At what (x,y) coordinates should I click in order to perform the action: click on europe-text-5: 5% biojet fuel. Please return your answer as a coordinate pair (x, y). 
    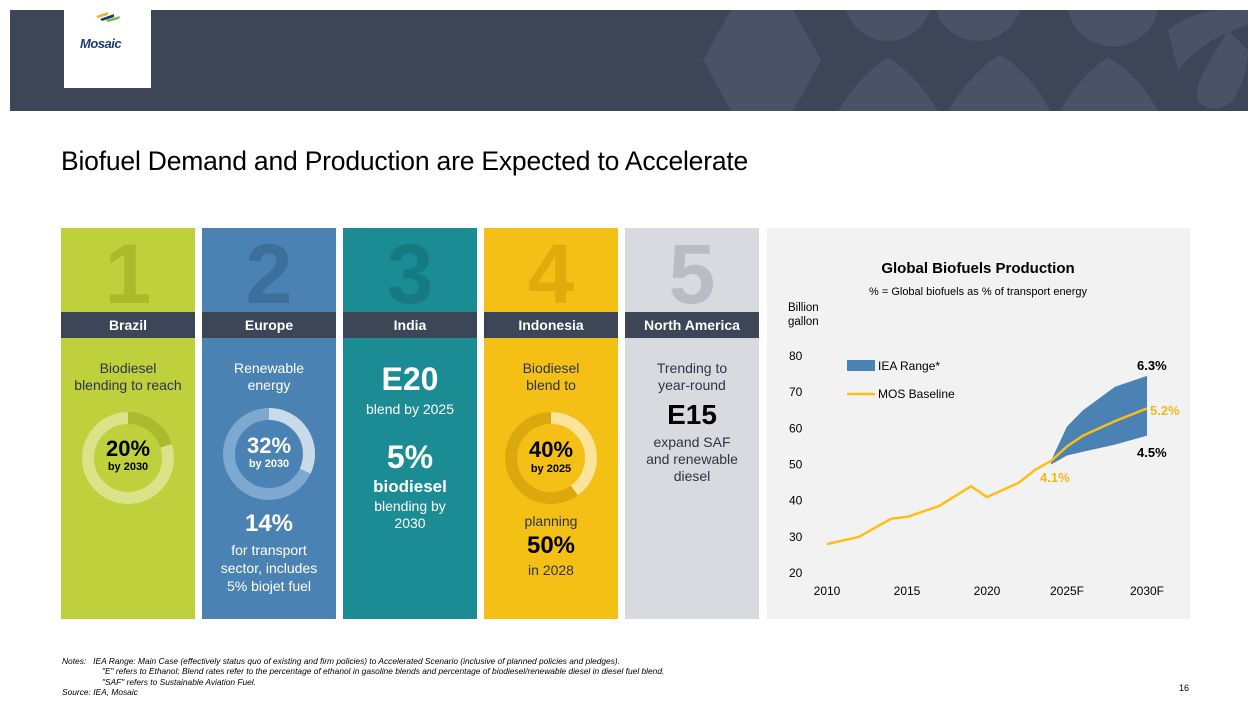
    Looking at the image, I should click on (269, 586).